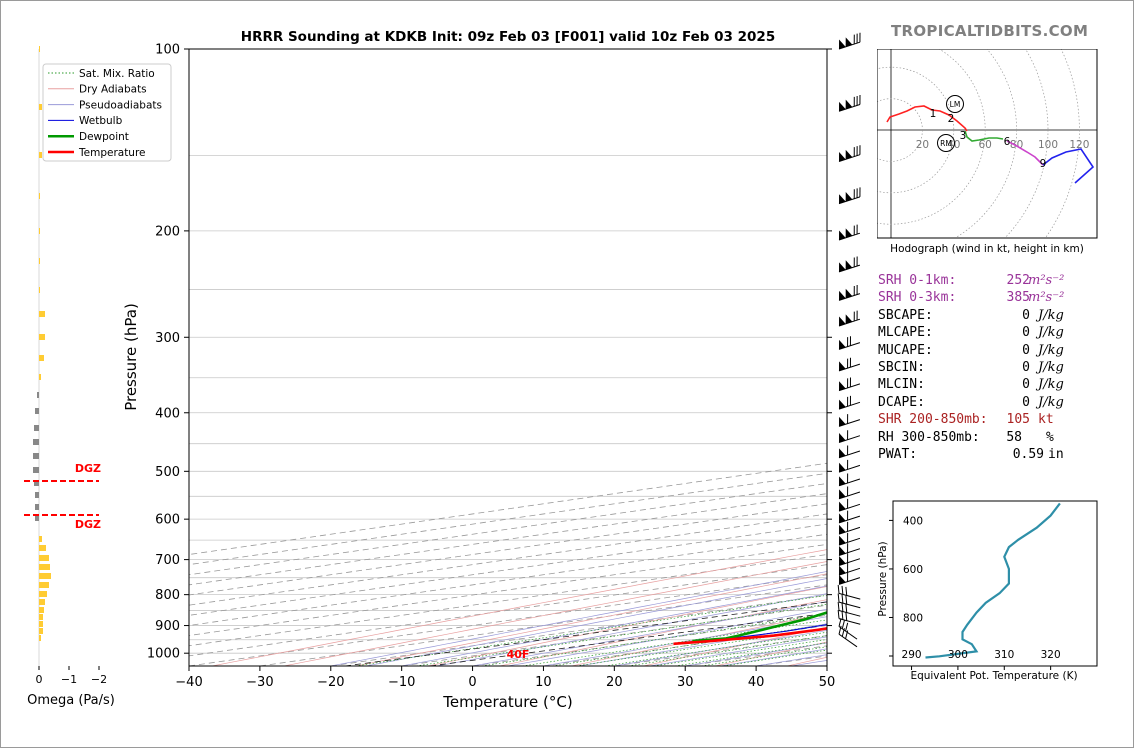  What do you see at coordinates (993, 333) in the screenshot?
I see `index-row: MLCAPE: 0 J/kg` at bounding box center [993, 333].